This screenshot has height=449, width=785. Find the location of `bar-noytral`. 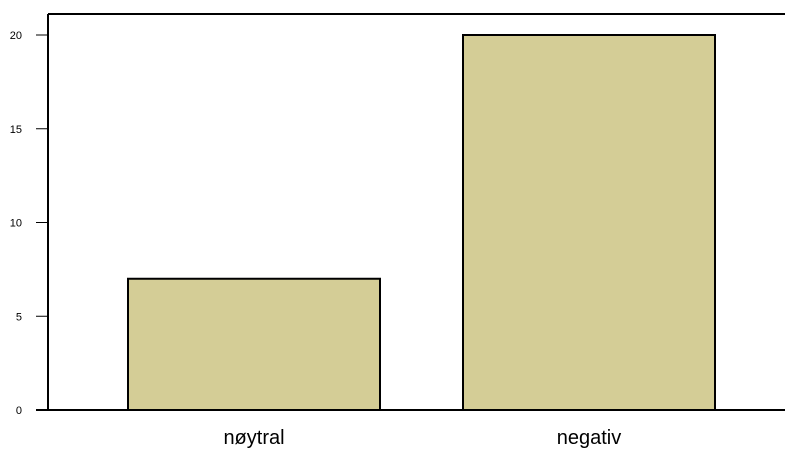

bar-noytral is located at coordinates (254, 344).